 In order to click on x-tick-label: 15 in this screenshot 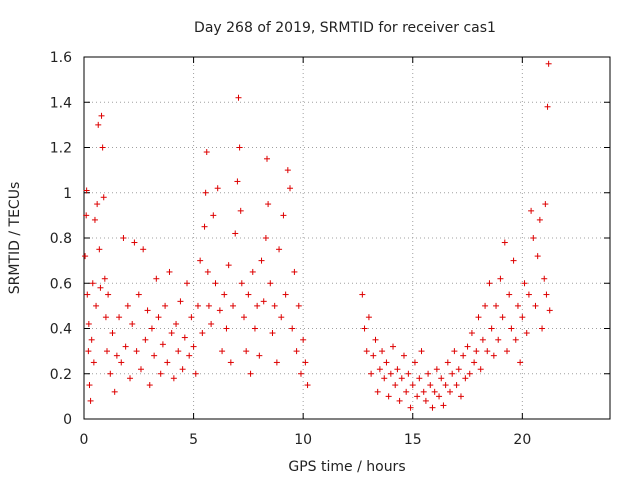, I will do `click(413, 440)`.